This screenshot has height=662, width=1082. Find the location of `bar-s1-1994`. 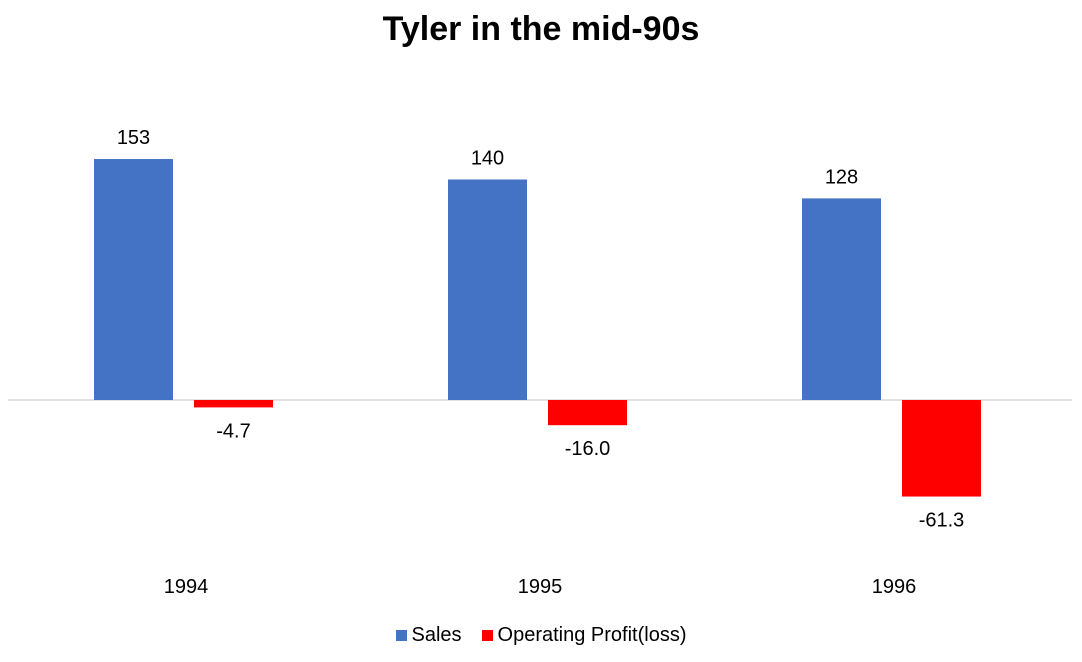

bar-s1-1994 is located at coordinates (233, 404).